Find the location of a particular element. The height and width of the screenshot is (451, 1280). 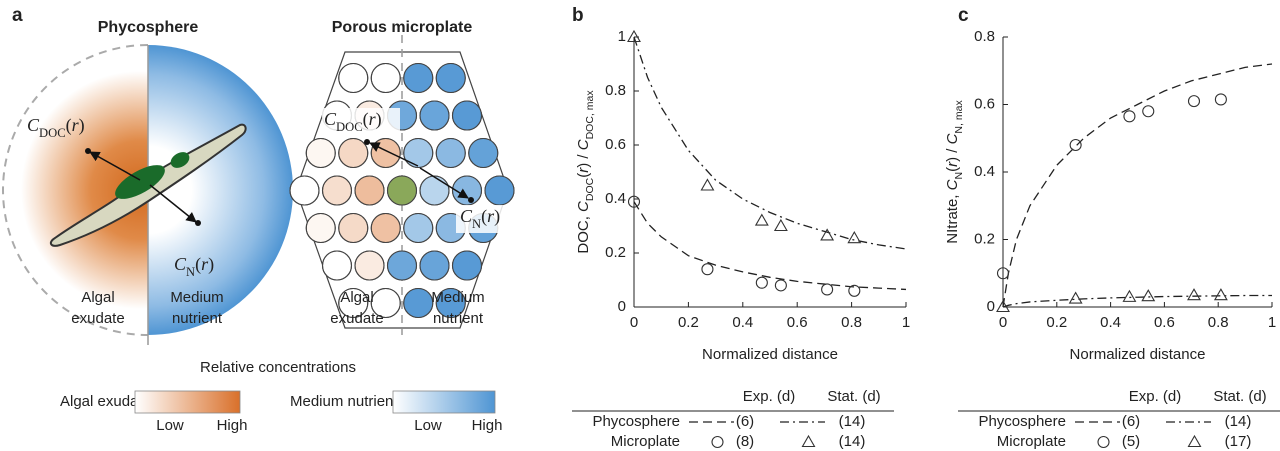

legend-count: (5) is located at coordinates (1131, 441).